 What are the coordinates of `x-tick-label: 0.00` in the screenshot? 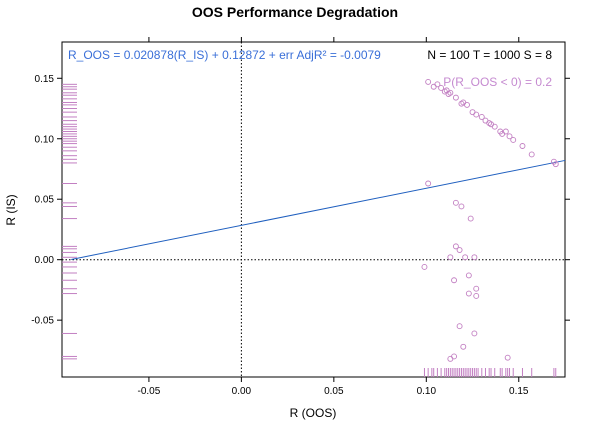 It's located at (242, 391).